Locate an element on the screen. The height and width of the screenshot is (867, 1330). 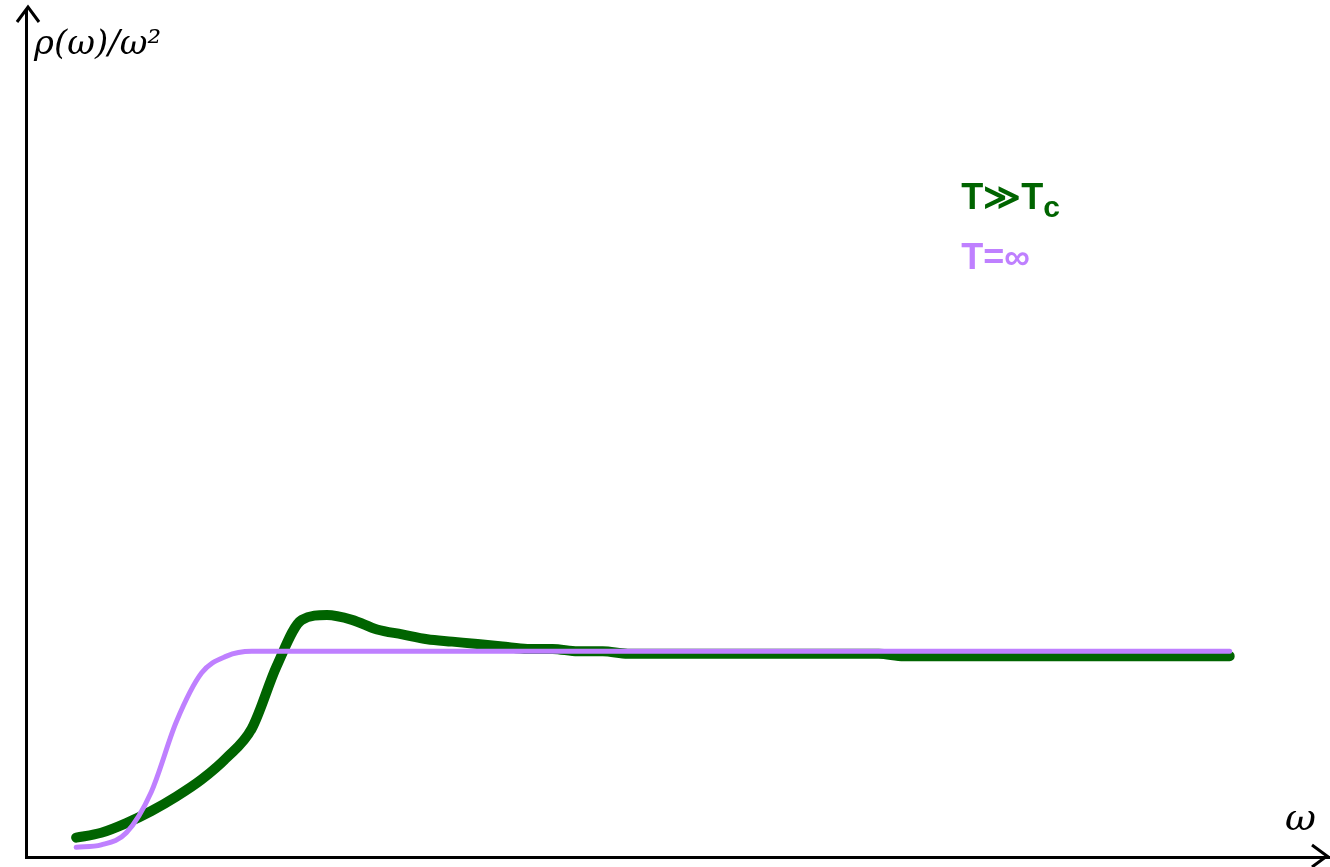
text: ρ(ω)/ω² is located at coordinates (98, 42).